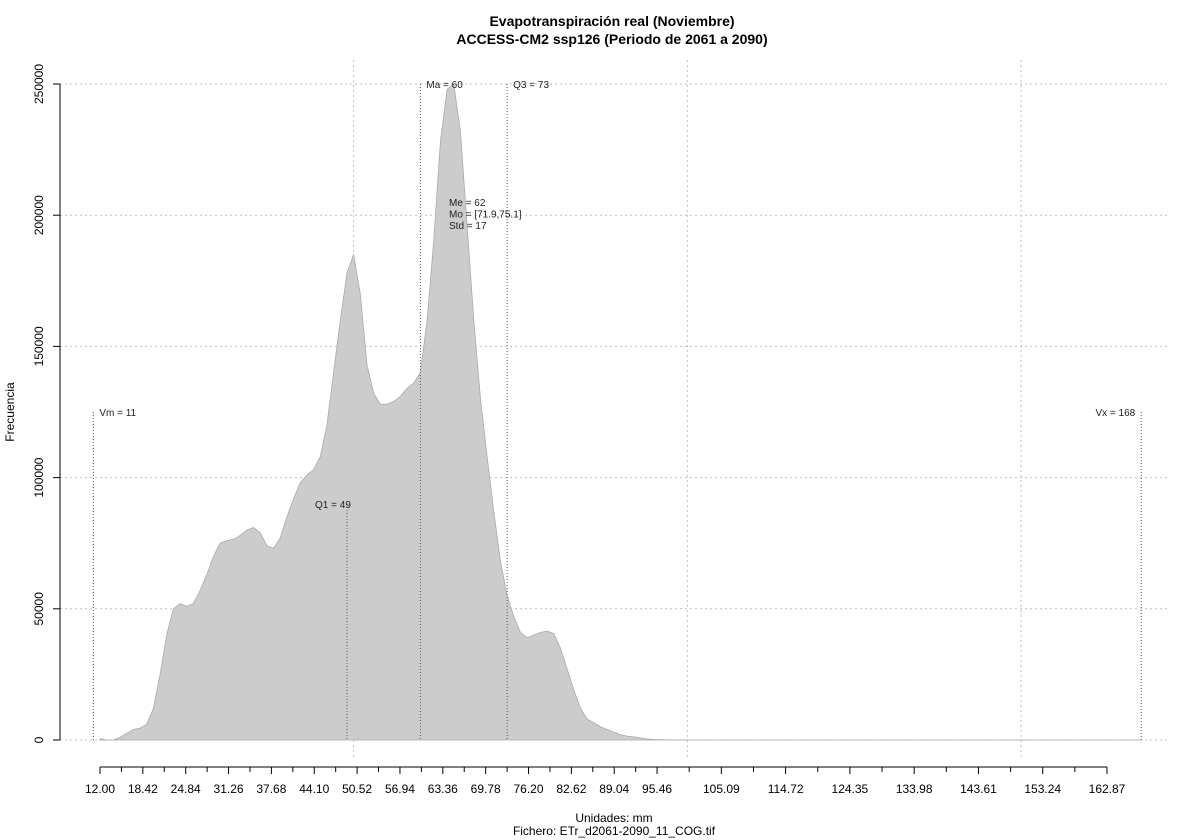  What do you see at coordinates (39, 215) in the screenshot?
I see `y-tick-label: 200000` at bounding box center [39, 215].